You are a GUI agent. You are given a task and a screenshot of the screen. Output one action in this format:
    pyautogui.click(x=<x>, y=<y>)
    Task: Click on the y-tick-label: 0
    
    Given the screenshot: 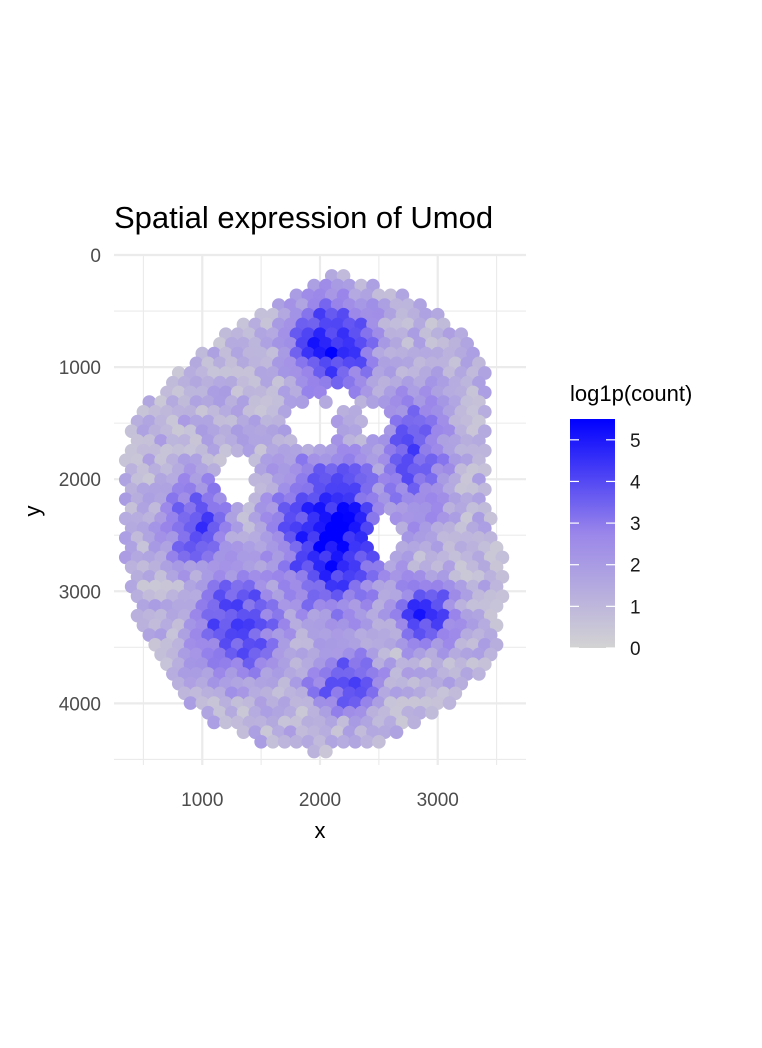 What is the action you would take?
    pyautogui.click(x=95, y=256)
    